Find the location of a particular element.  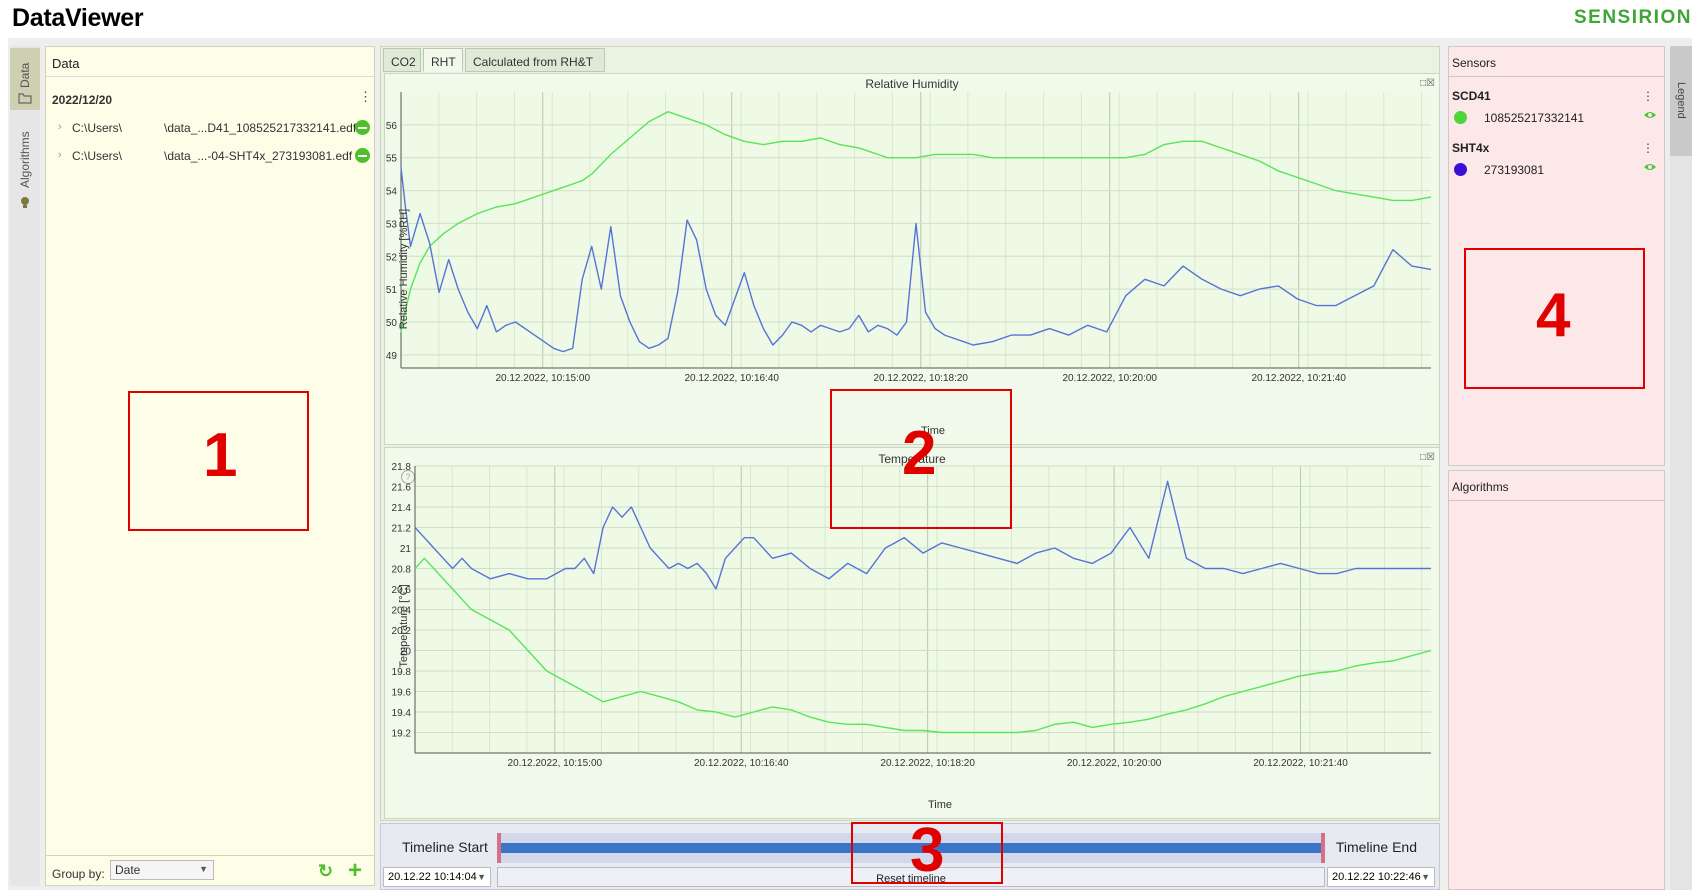

timeline-track is located at coordinates (911, 848).